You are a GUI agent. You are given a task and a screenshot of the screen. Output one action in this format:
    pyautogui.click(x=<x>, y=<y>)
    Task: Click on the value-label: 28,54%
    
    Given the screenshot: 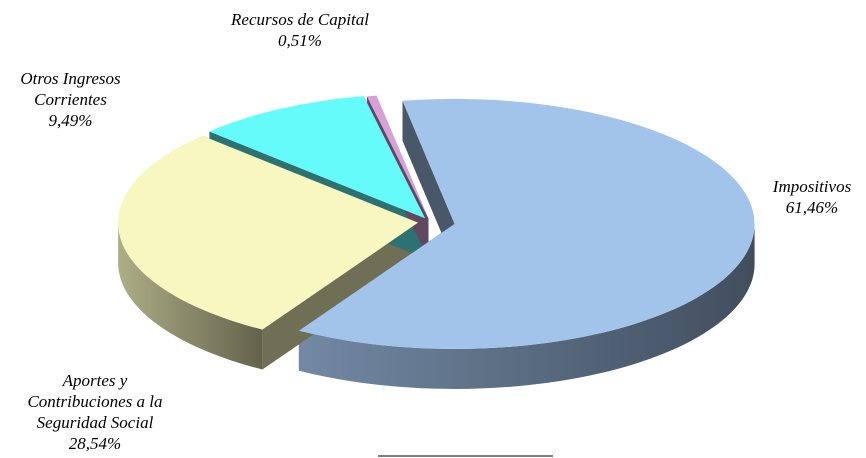 What is the action you would take?
    pyautogui.click(x=95, y=443)
    